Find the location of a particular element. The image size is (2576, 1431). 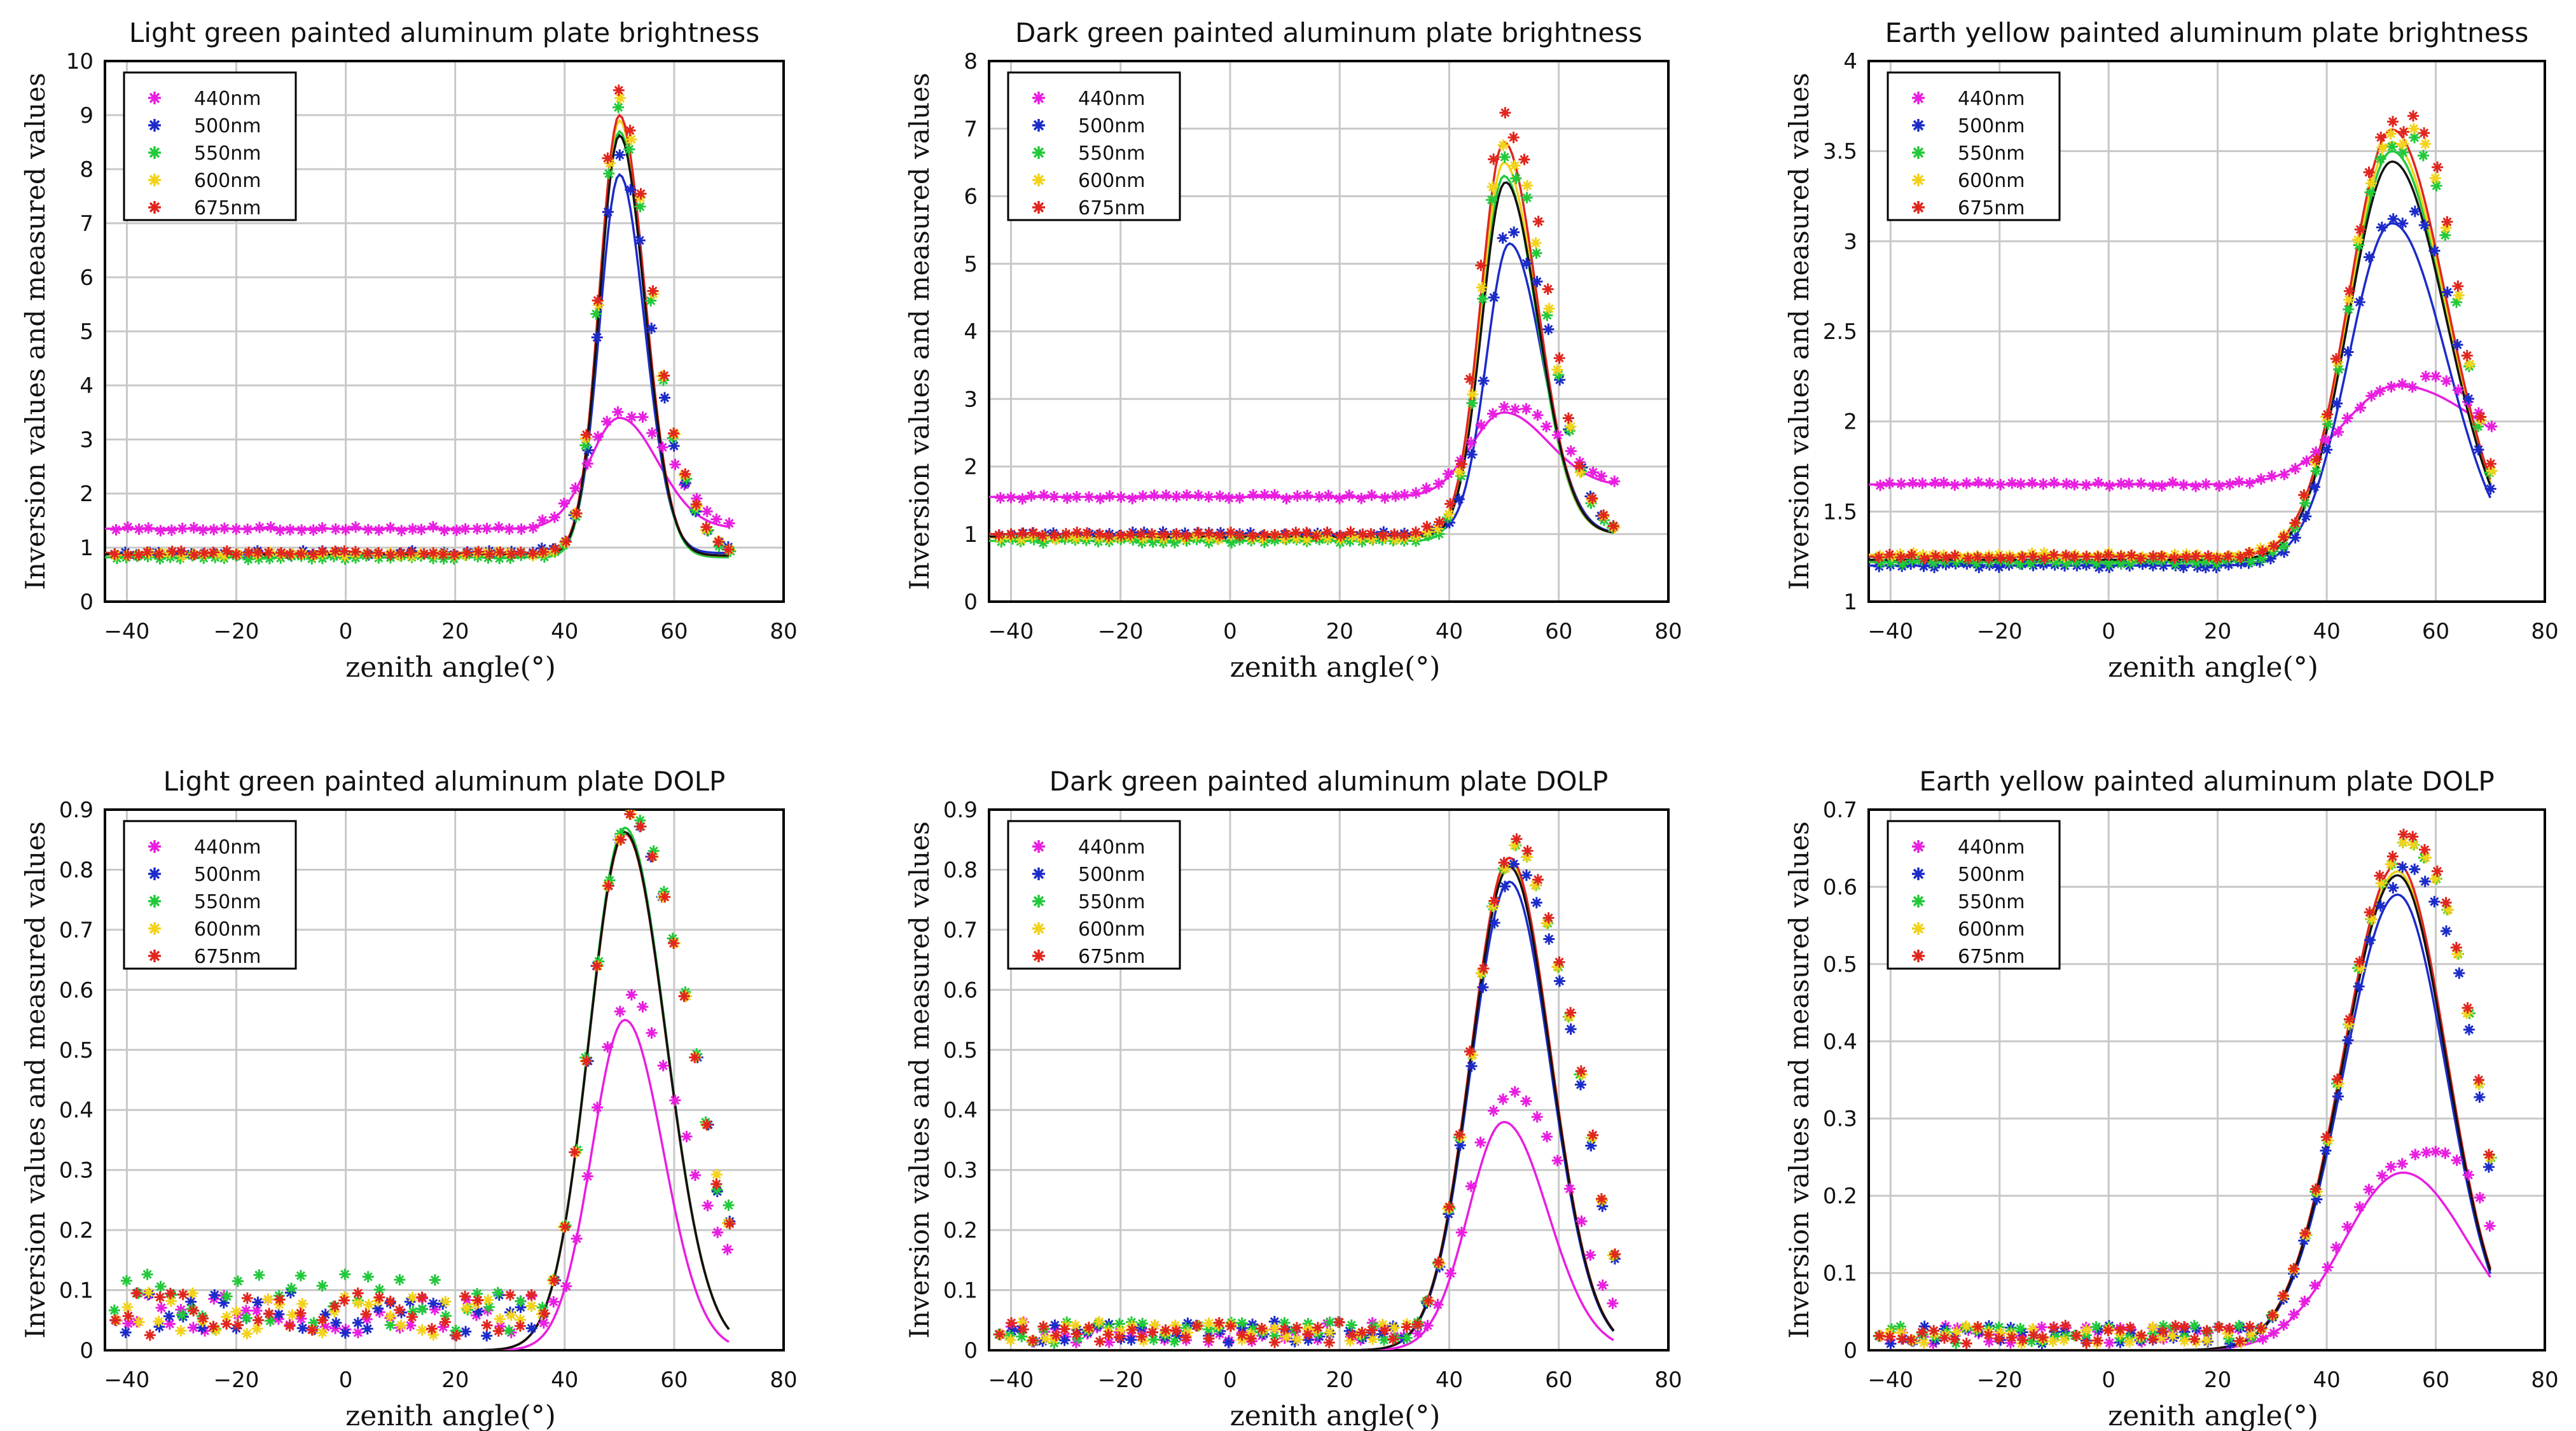

chart-title: Earth yellow painted aluminum plate DOLP is located at coordinates (2206, 782).